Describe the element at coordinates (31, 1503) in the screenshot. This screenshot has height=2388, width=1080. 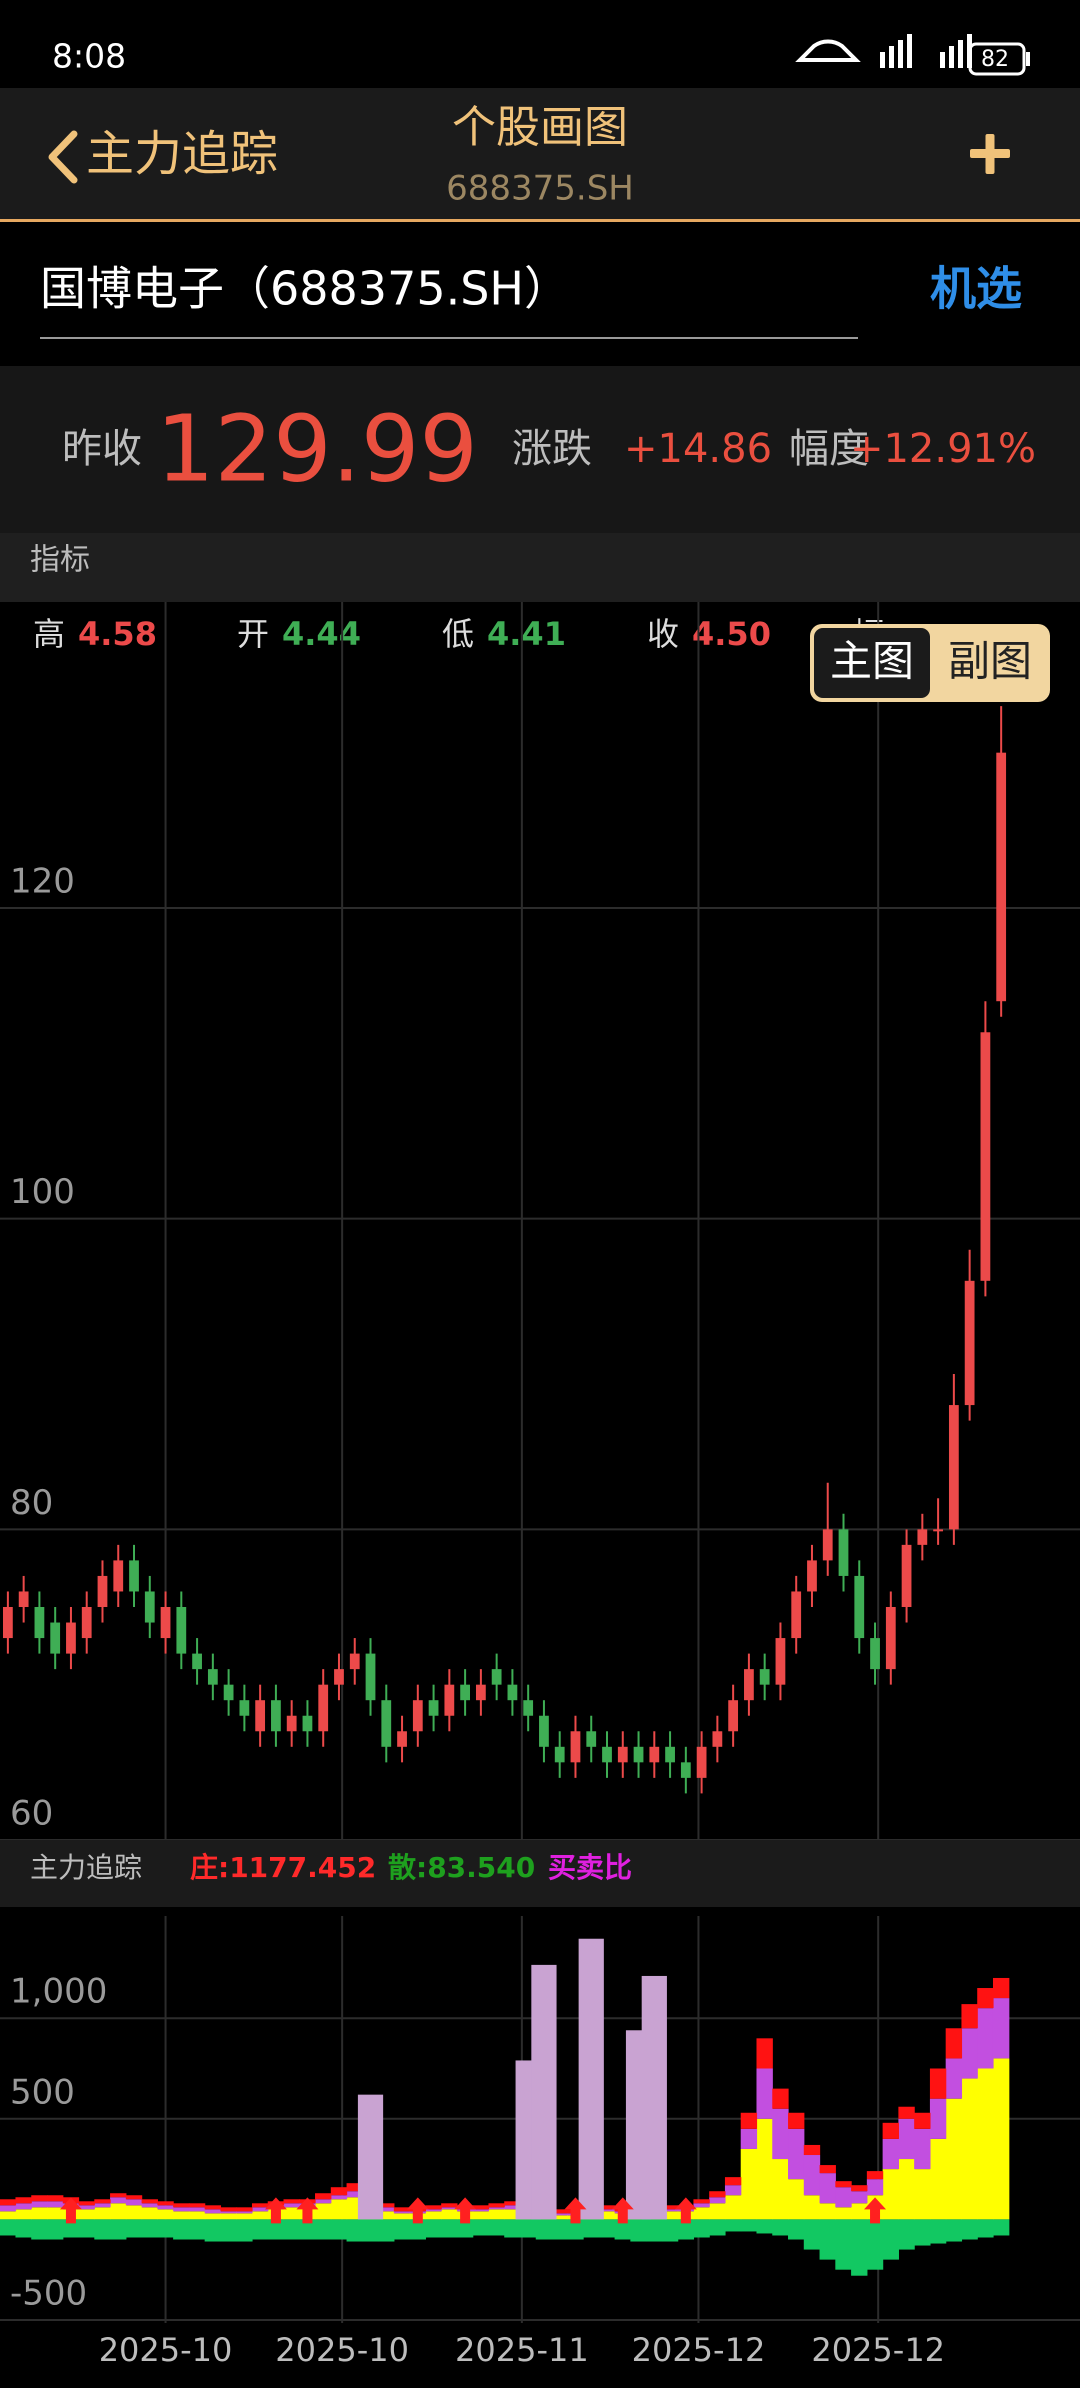
I see `y-tick-label: 80` at that location.